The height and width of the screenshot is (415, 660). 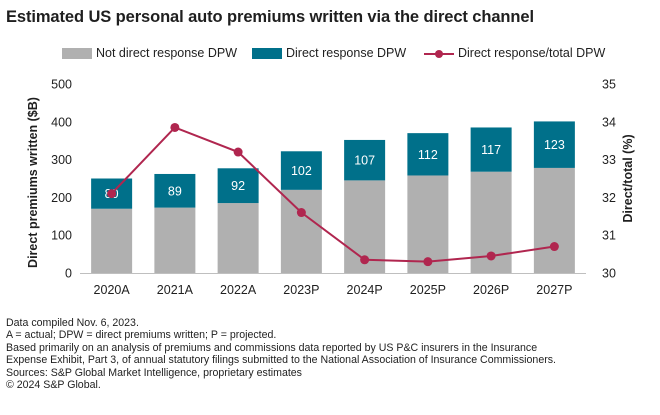 What do you see at coordinates (301, 213) in the screenshot?
I see `ratio-point-2023P` at bounding box center [301, 213].